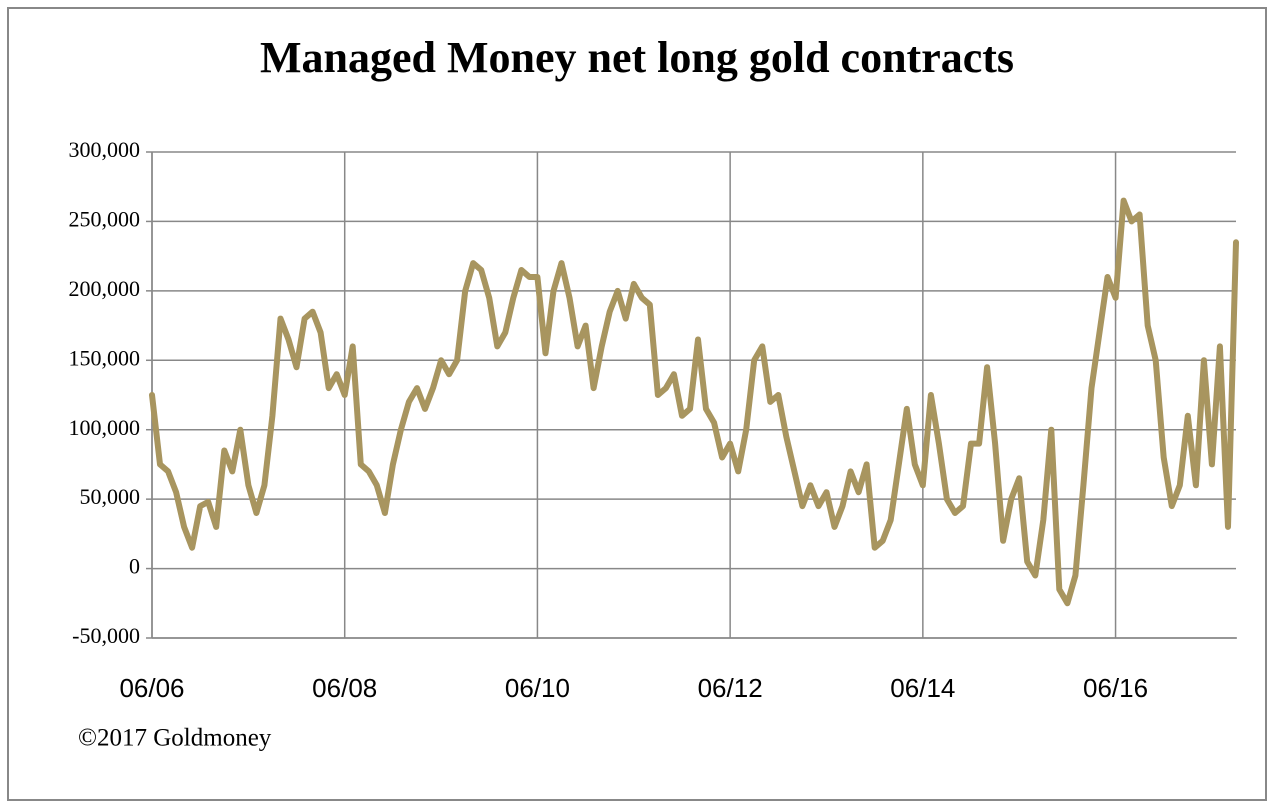 The image size is (1274, 810). Describe the element at coordinates (110, 496) in the screenshot. I see `y-tick-label: 50,000` at that location.